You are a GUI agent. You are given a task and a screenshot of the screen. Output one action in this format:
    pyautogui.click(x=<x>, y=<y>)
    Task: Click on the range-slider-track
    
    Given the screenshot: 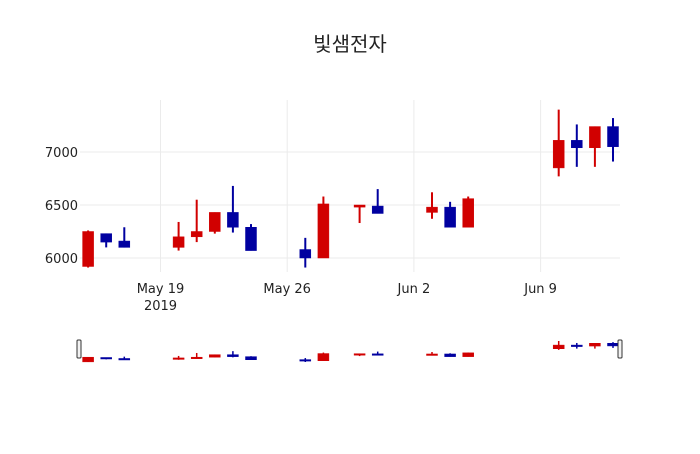 What is the action you would take?
    pyautogui.click(x=350, y=350)
    